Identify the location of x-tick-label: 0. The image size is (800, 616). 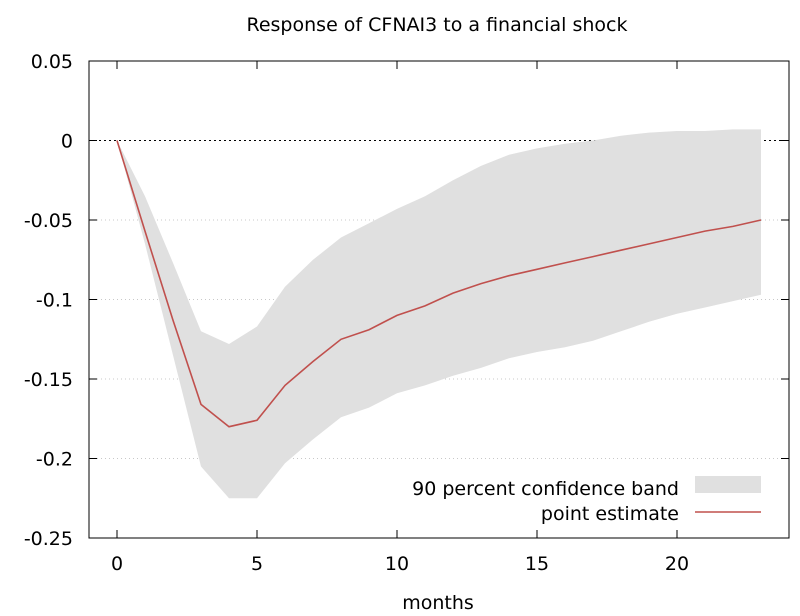
(117, 564).